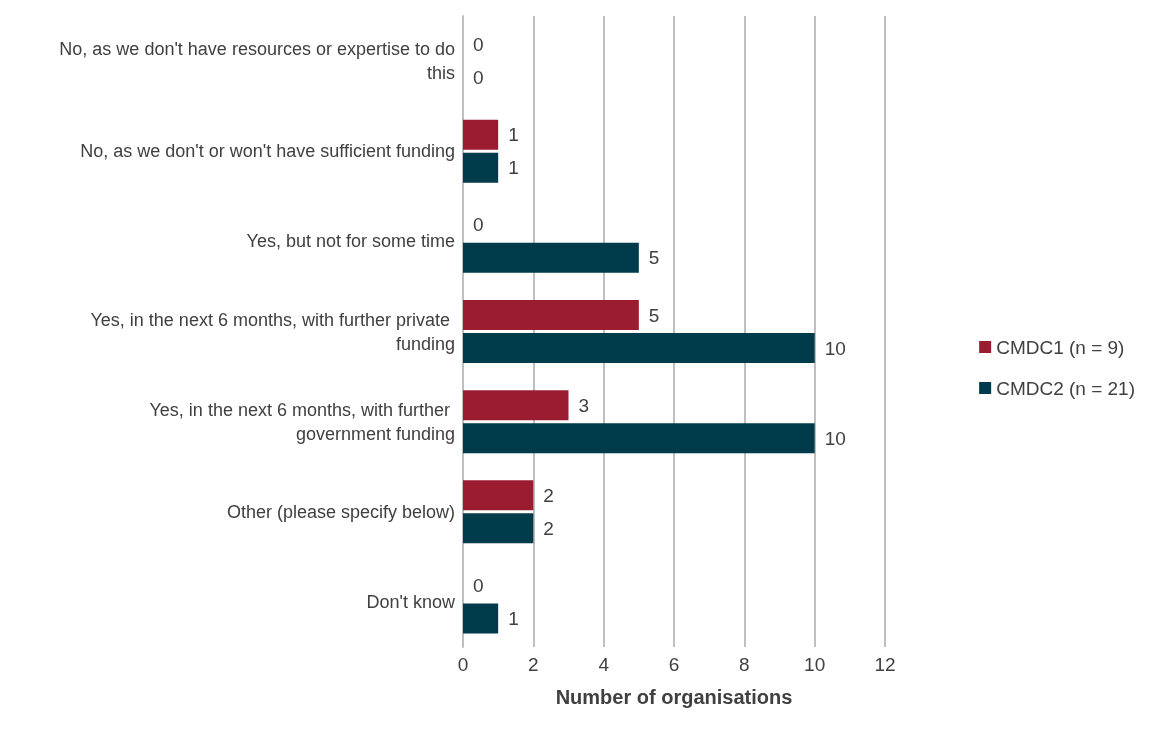  I want to click on y-tick-label: Yes, in the next 6 months, with further government funding, so click(302, 421).